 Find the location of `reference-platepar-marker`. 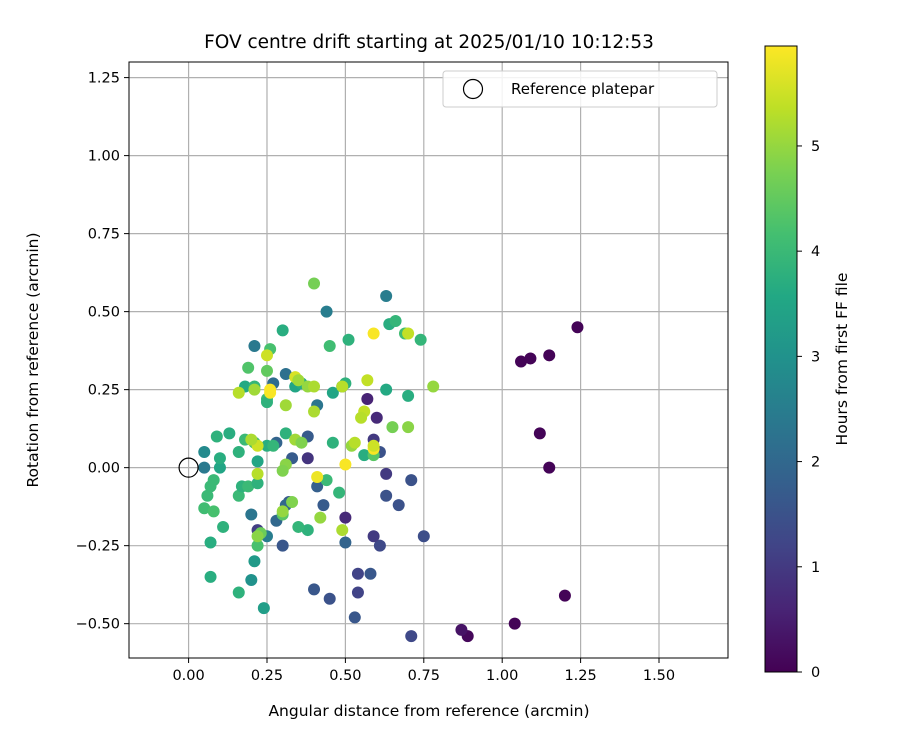

reference-platepar-marker is located at coordinates (188, 467).